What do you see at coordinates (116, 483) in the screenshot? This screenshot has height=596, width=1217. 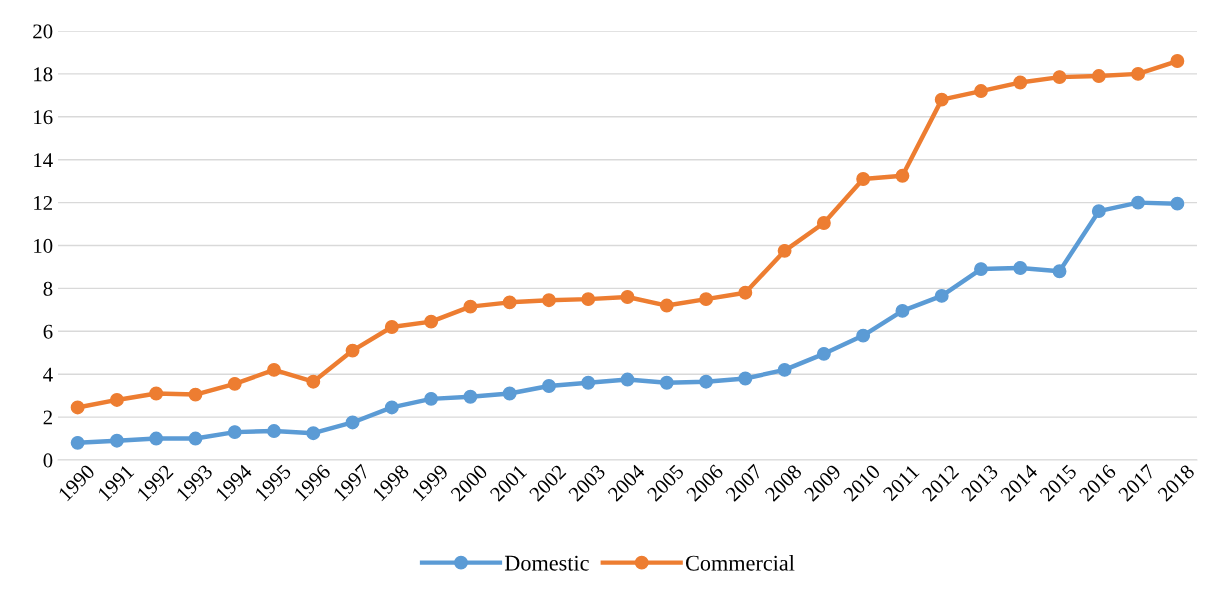 I see `x-tick-label: 1991` at bounding box center [116, 483].